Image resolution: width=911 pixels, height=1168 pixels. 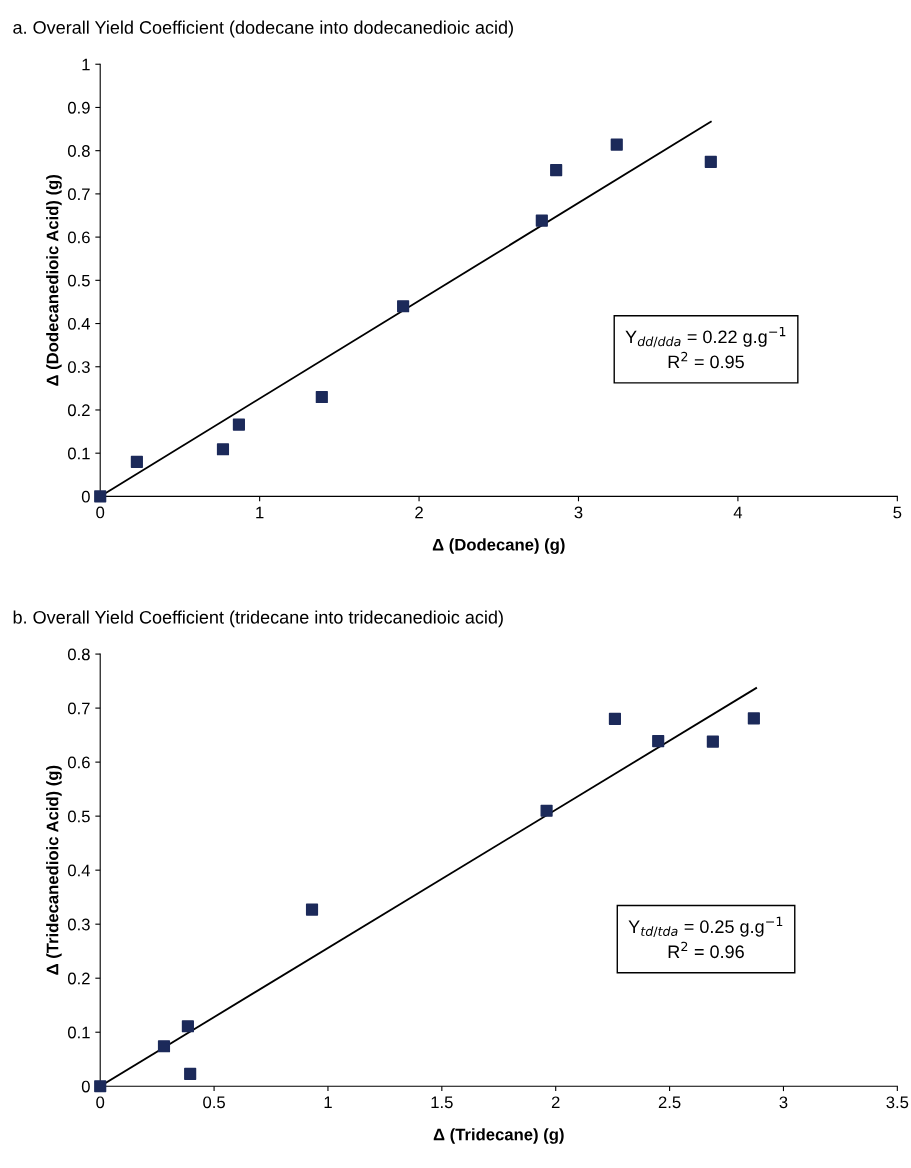 I want to click on x-axis-title: Δ (Tridecane) (g), so click(x=498, y=1136).